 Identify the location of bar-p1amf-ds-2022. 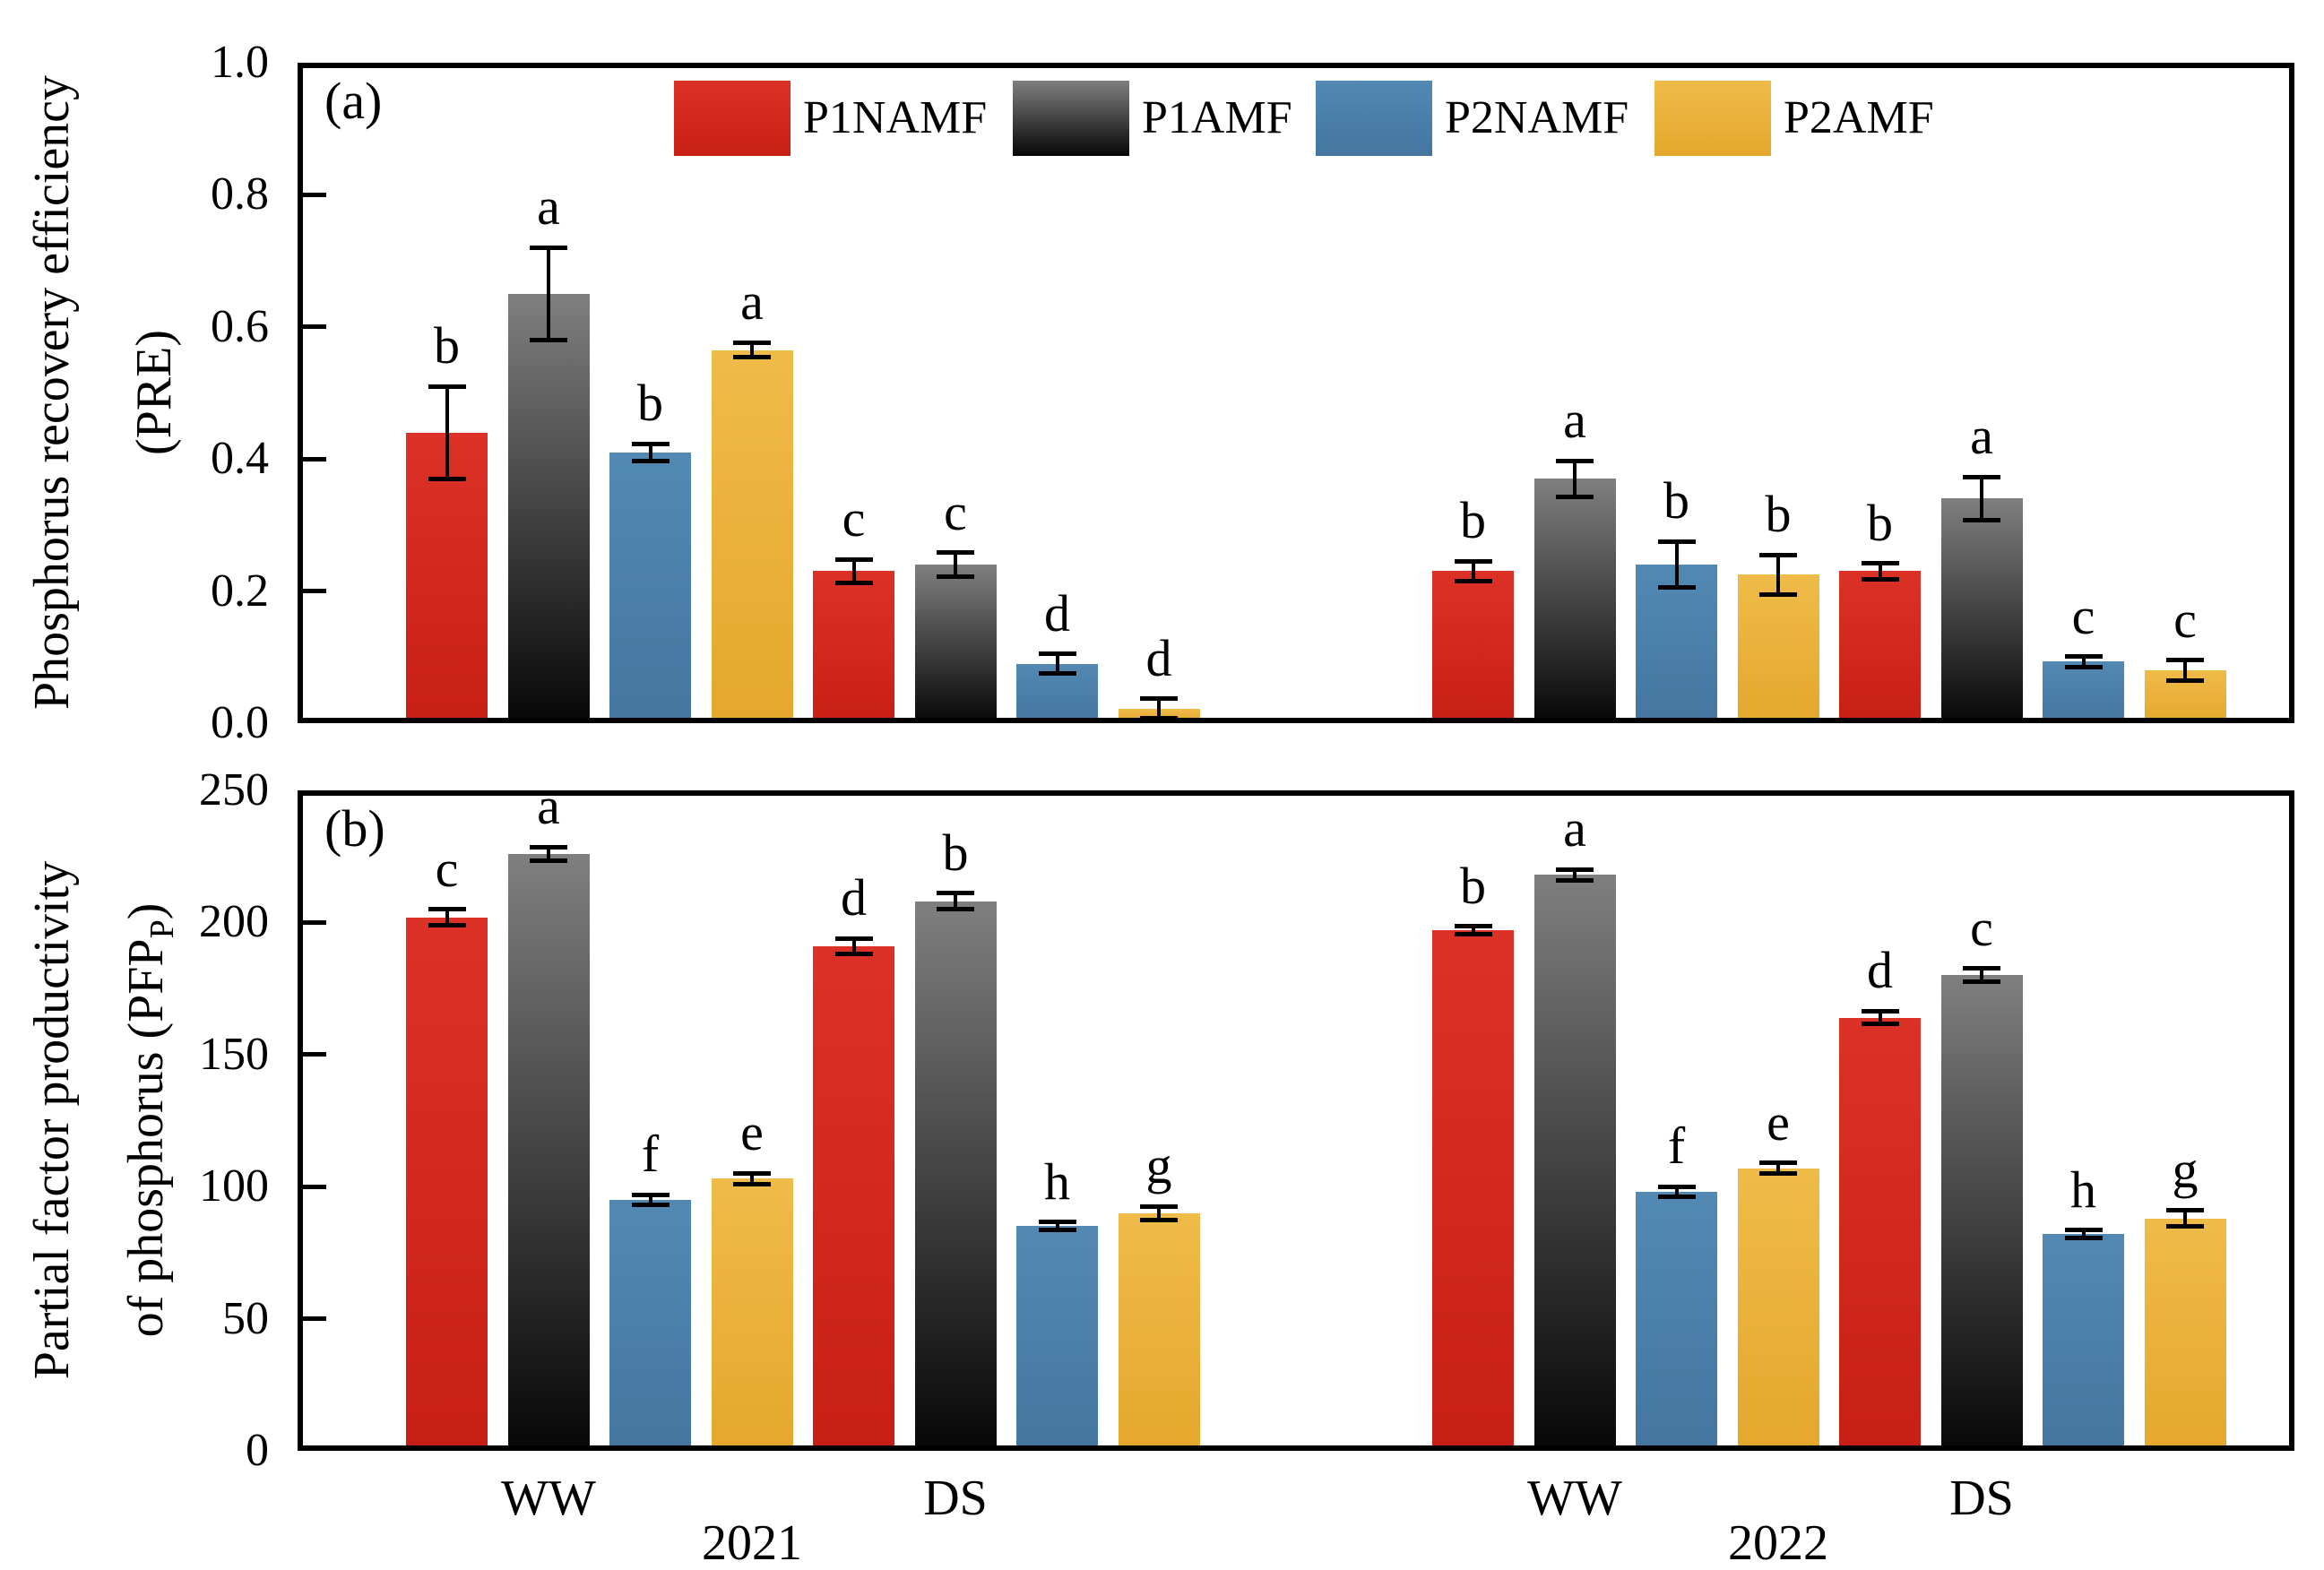
(1982, 610).